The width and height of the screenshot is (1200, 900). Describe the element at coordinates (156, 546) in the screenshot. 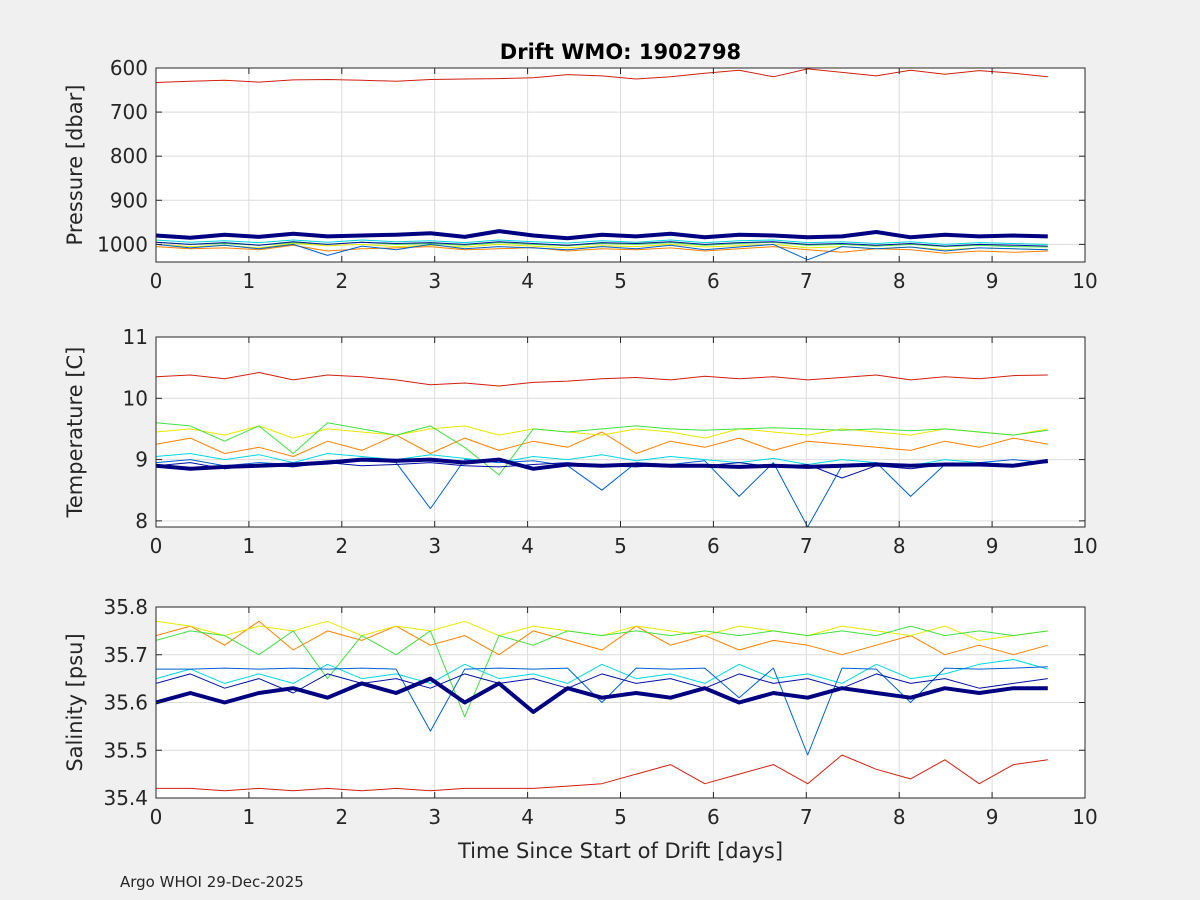

I see `temperature-xtick-label: 0` at that location.